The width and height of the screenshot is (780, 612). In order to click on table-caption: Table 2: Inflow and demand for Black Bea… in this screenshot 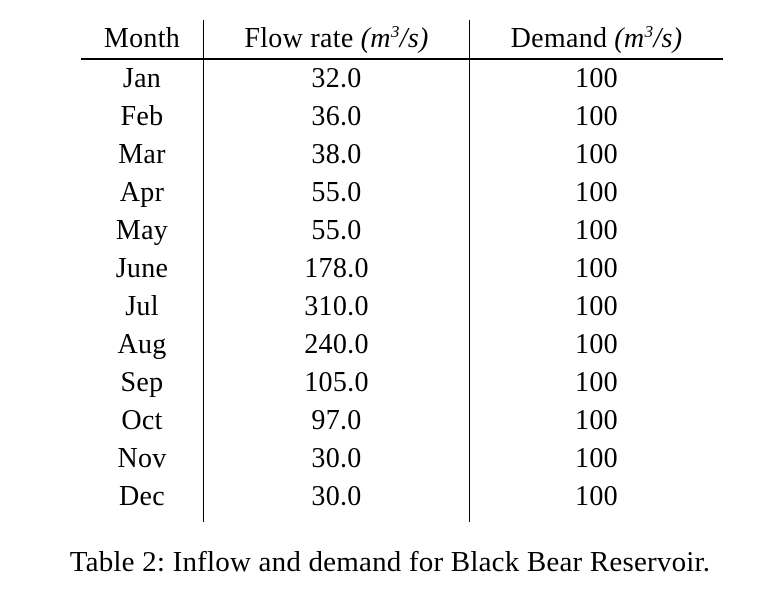, I will do `click(390, 562)`.